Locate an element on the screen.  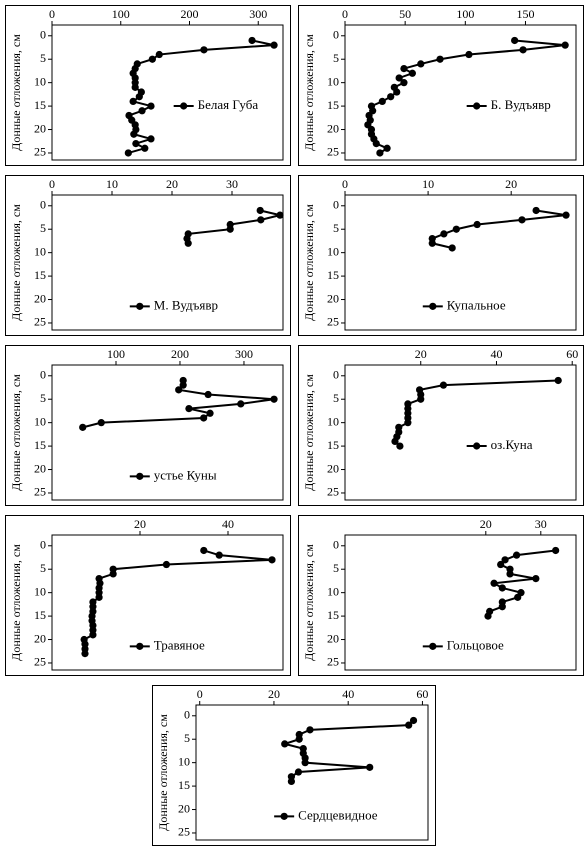
x-tick-label: 40 is located at coordinates (496, 354).